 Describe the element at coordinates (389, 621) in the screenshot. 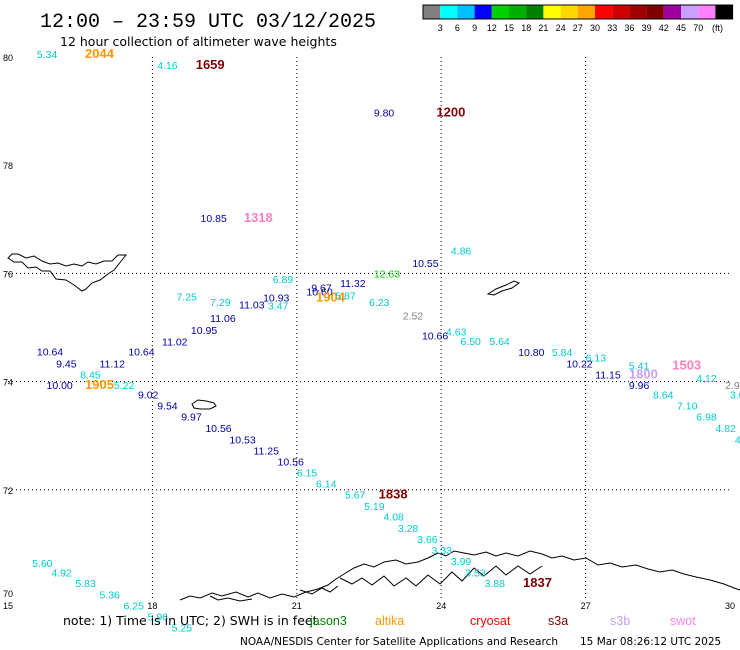

I see `satellite-name: altika` at that location.